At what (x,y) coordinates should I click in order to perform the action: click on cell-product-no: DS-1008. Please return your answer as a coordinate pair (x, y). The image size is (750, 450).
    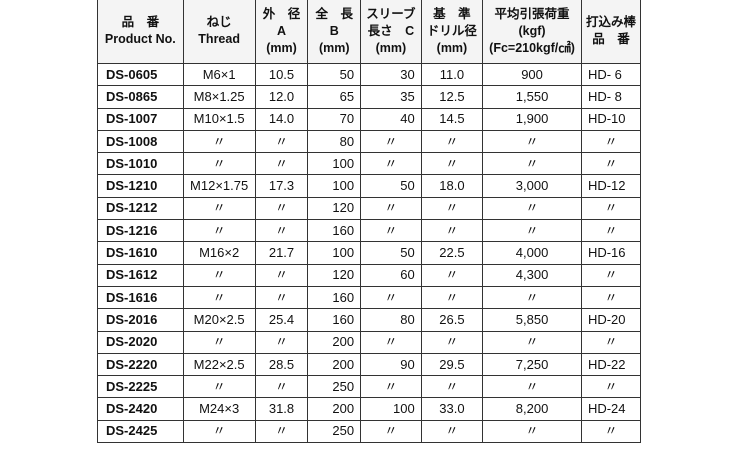
    Looking at the image, I should click on (140, 141).